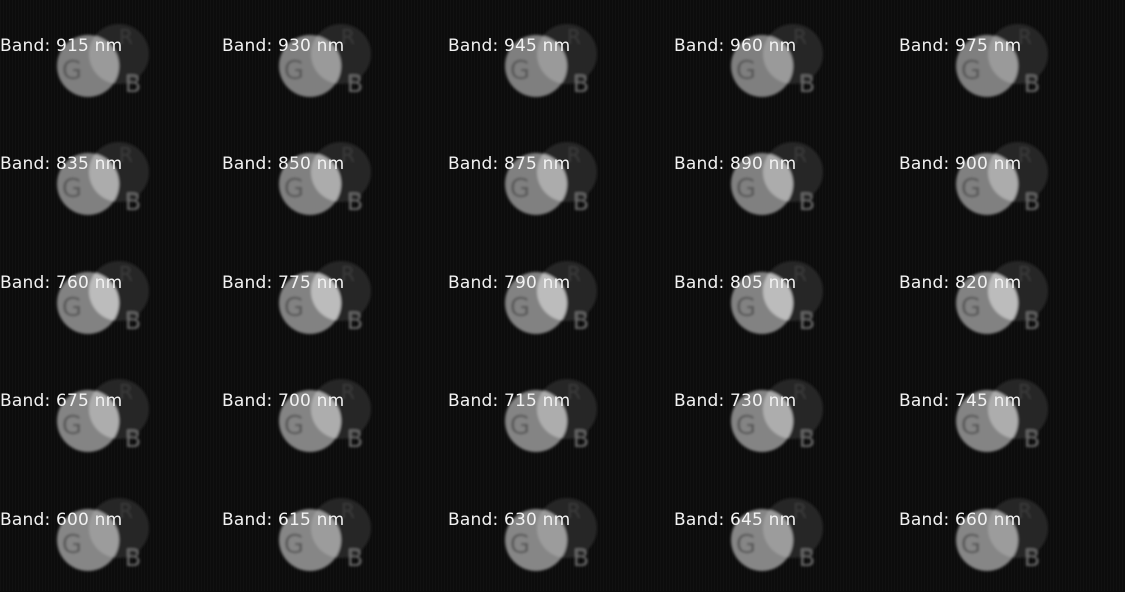 The image size is (1125, 592). I want to click on band-tile: R G B Band: 835 nm, so click(112, 177).